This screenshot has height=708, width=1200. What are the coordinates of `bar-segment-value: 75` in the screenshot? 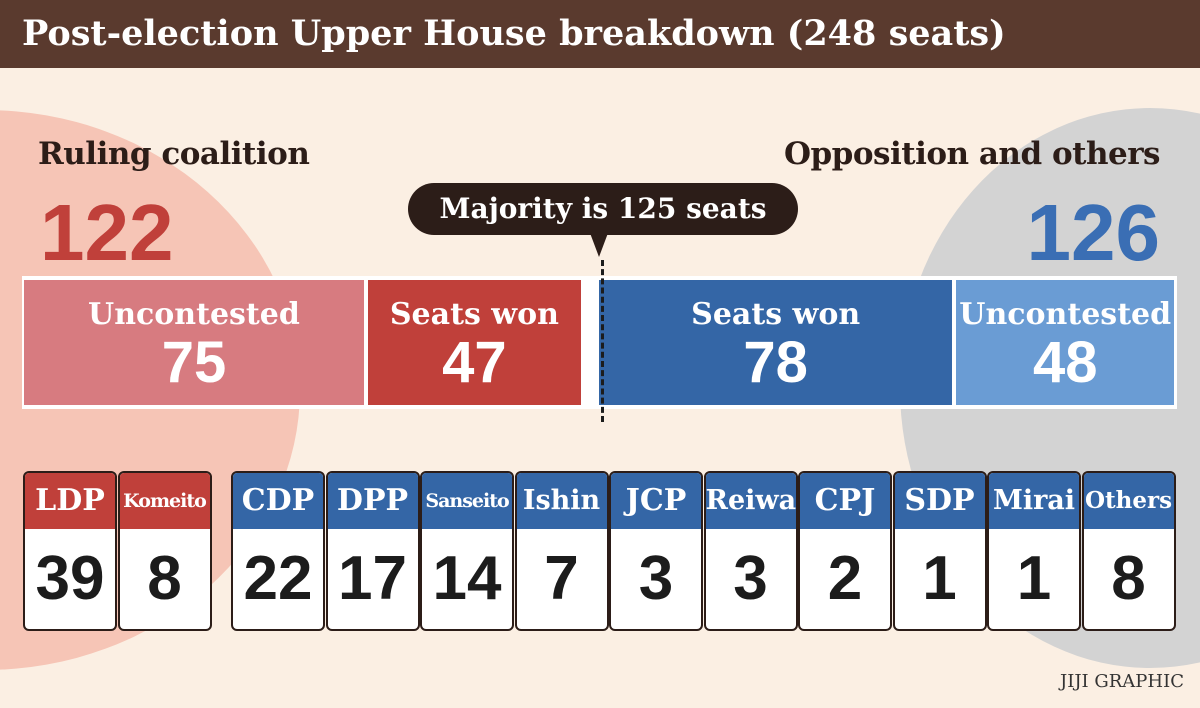 It's located at (194, 362).